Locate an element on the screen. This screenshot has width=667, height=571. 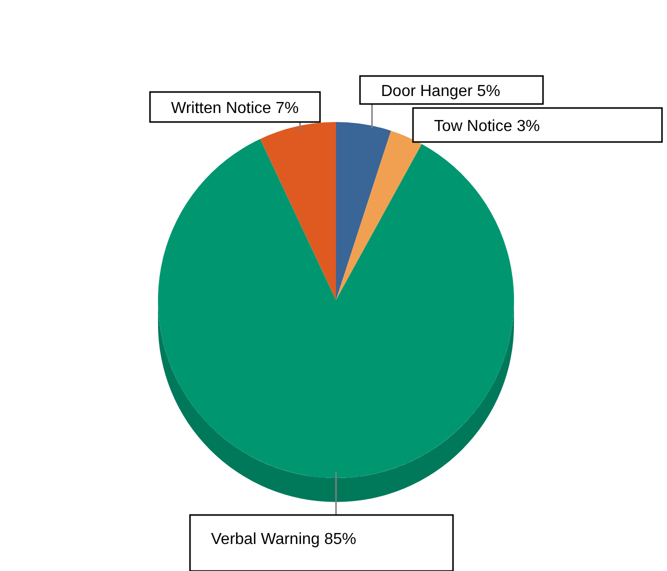
slice-label: Tow Notice 3% is located at coordinates (487, 126).